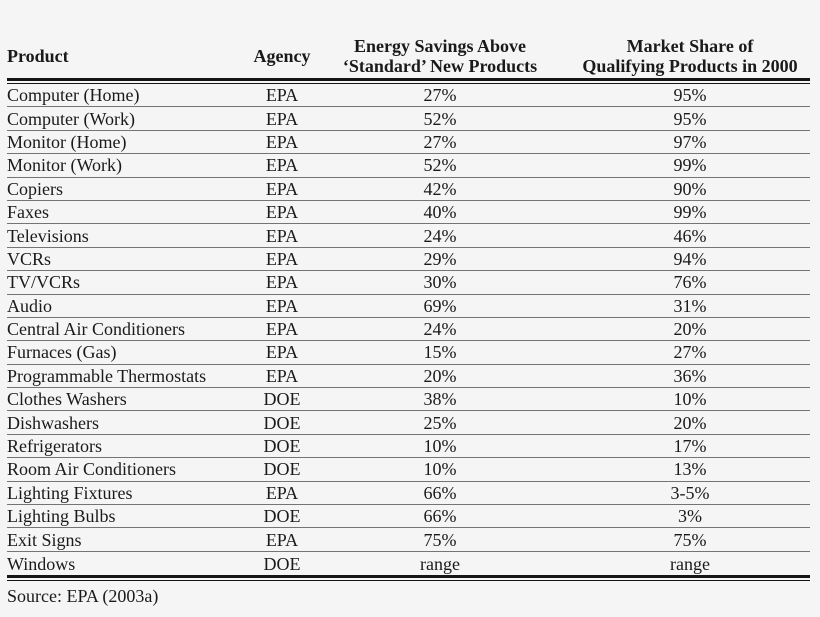 Image resolution: width=820 pixels, height=617 pixels. What do you see at coordinates (690, 446) in the screenshot?
I see `cell-share: 17%` at bounding box center [690, 446].